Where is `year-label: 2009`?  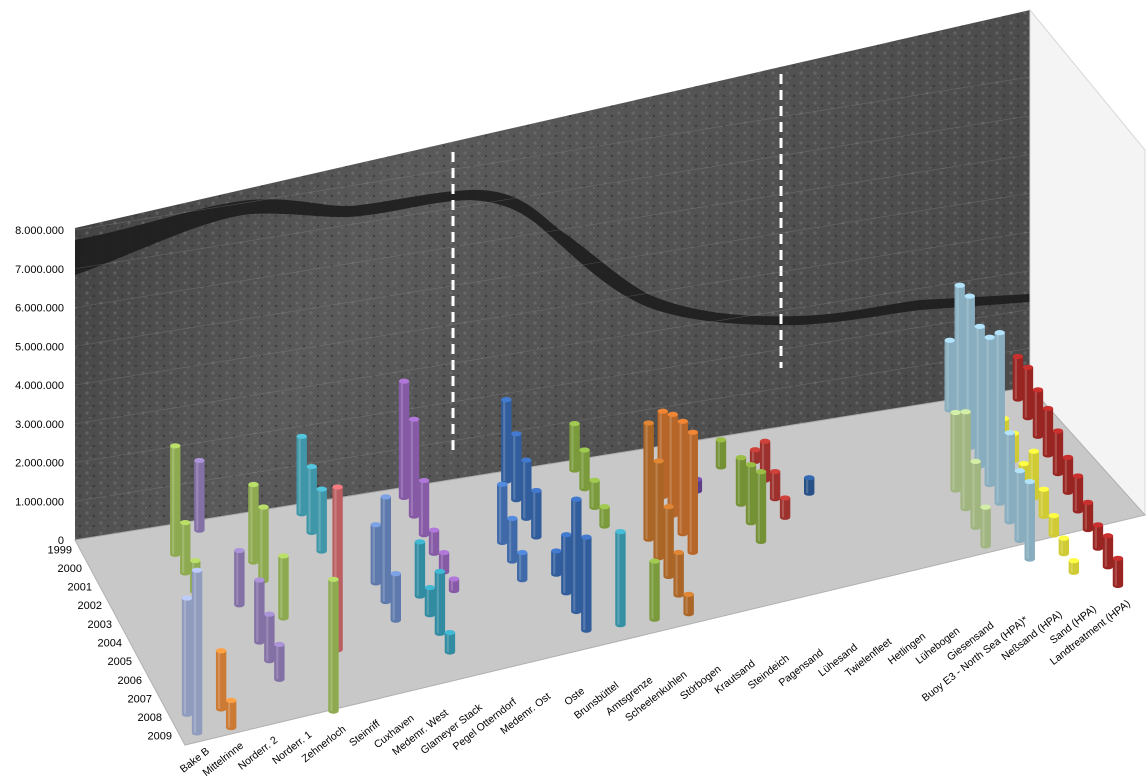 year-label: 2009 is located at coordinates (160, 737).